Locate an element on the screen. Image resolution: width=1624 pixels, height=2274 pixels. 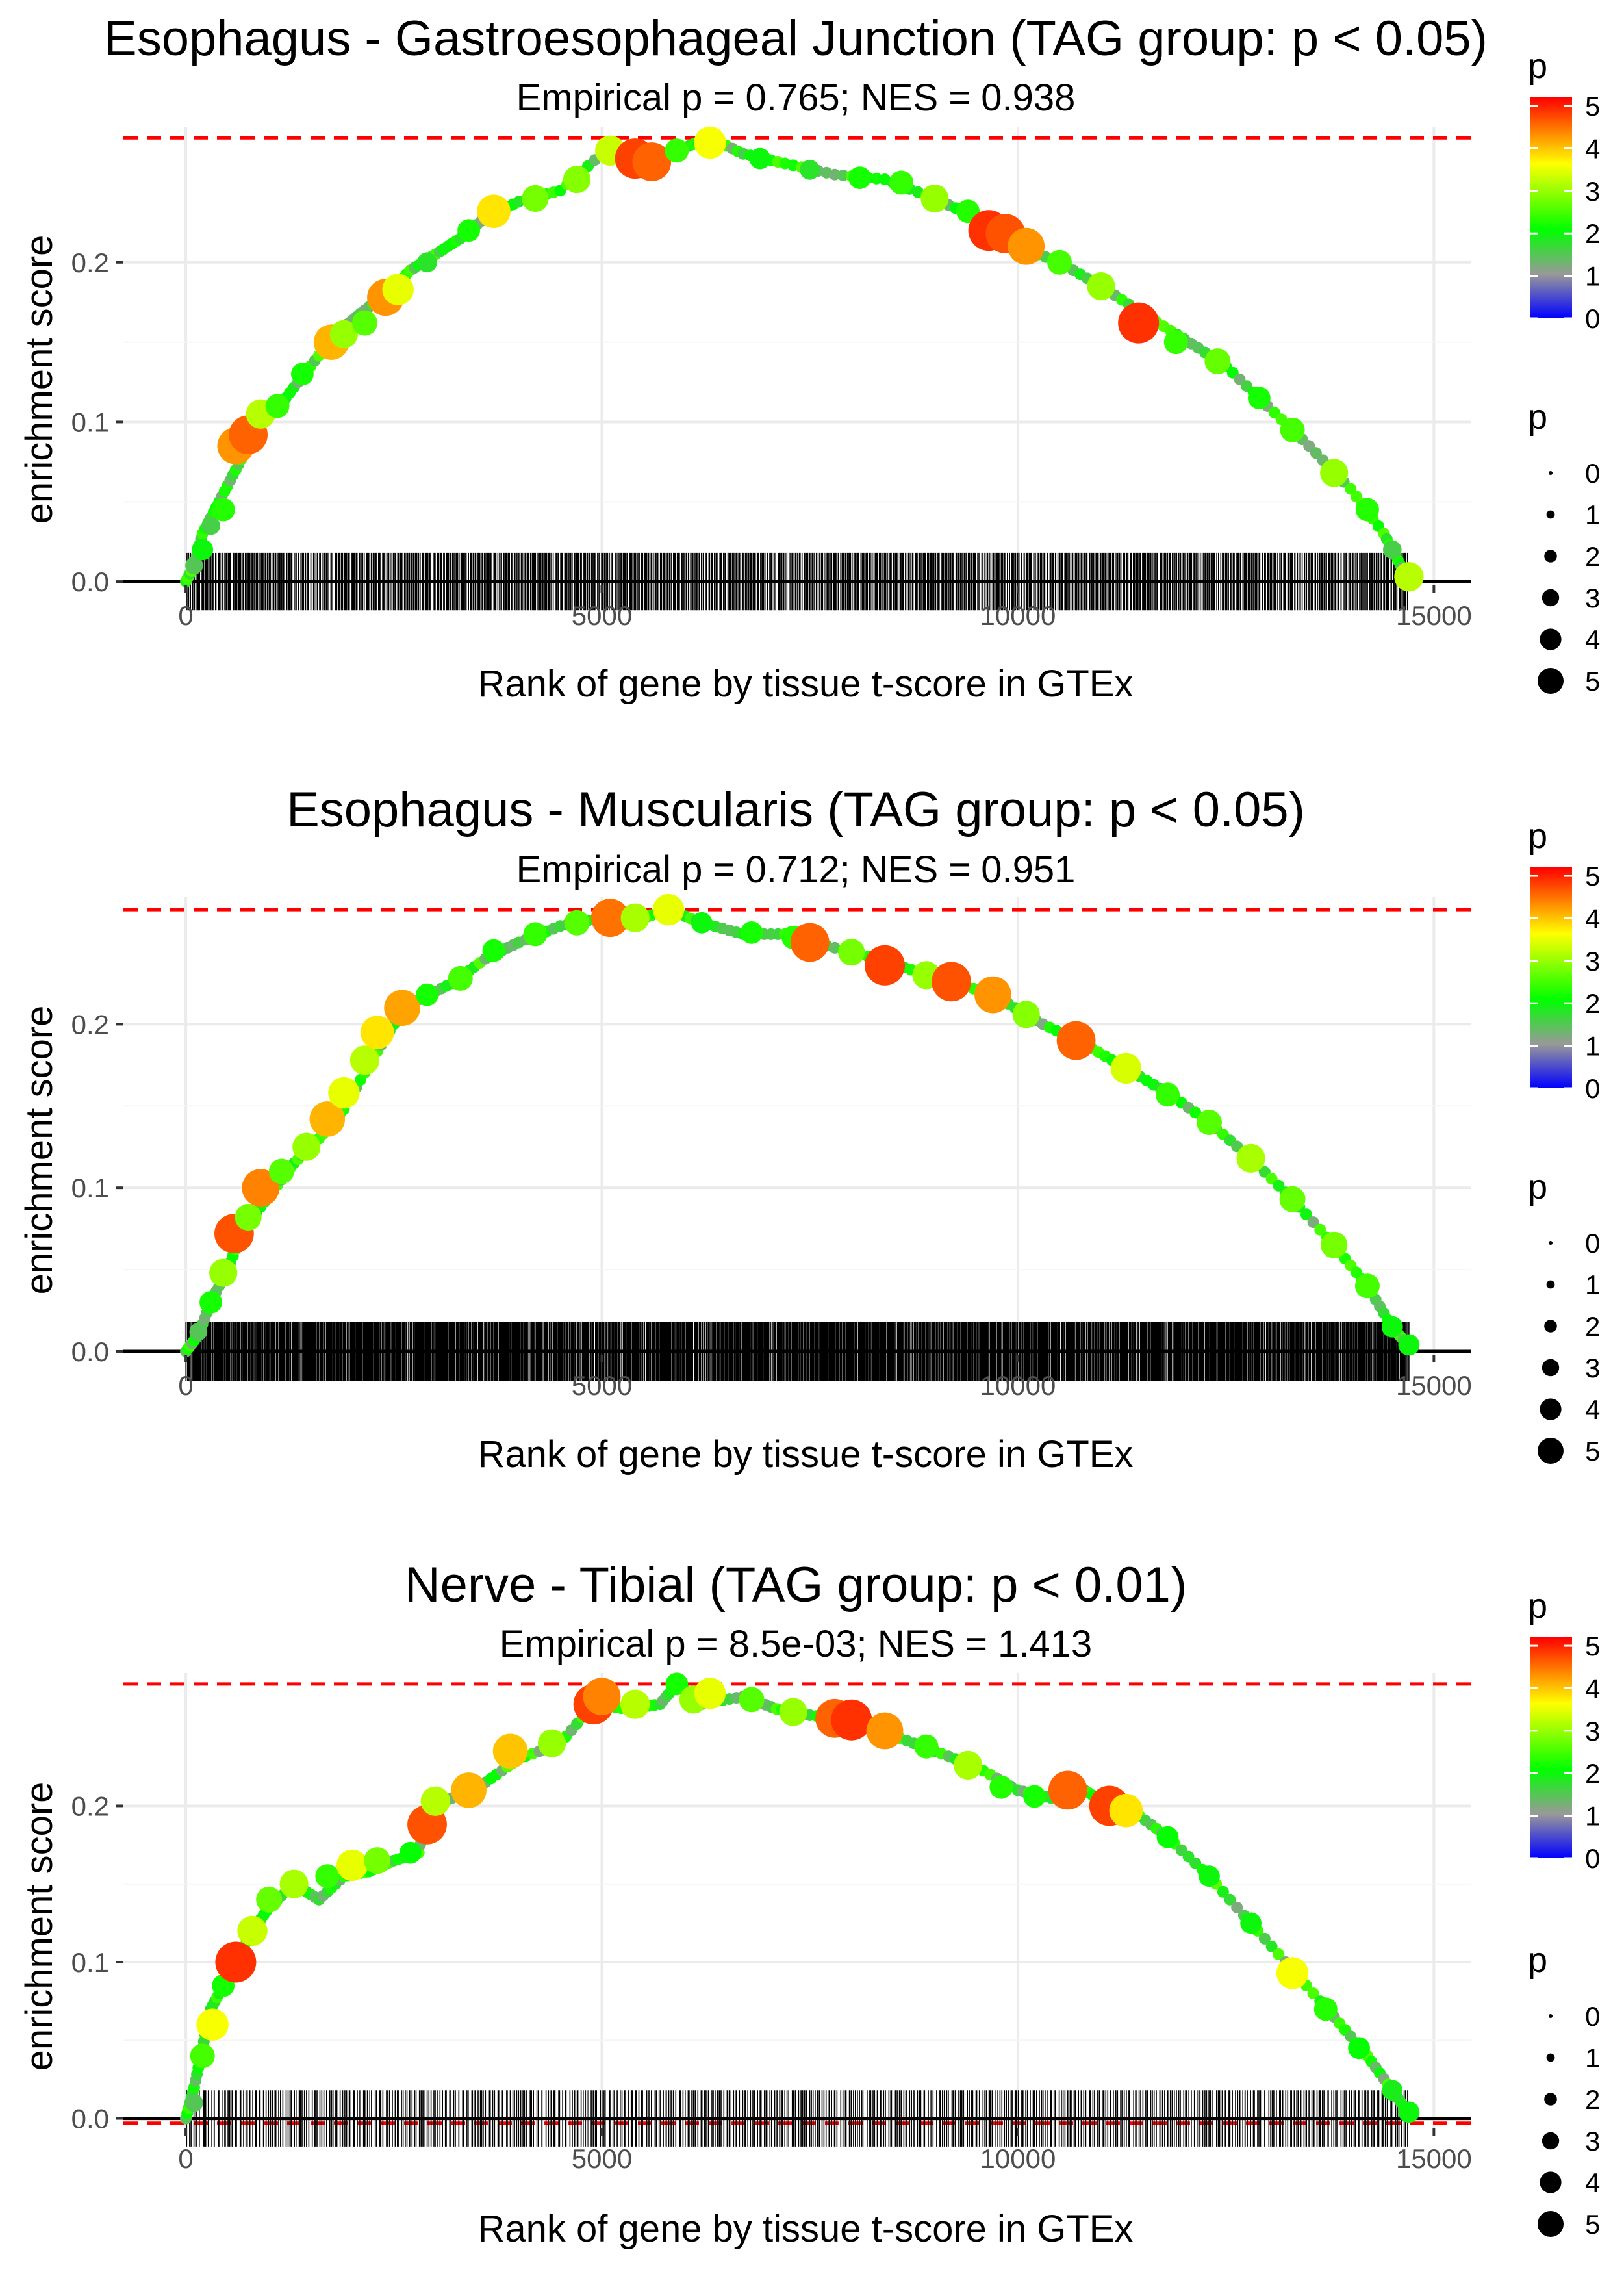
size-legend-label: 4 is located at coordinates (1592, 639).